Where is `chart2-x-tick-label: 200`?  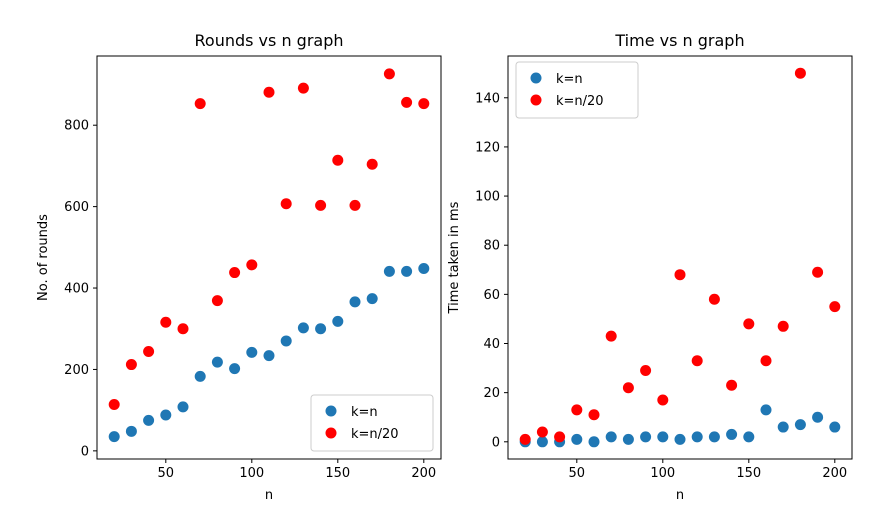 chart2-x-tick-label: 200 is located at coordinates (834, 473).